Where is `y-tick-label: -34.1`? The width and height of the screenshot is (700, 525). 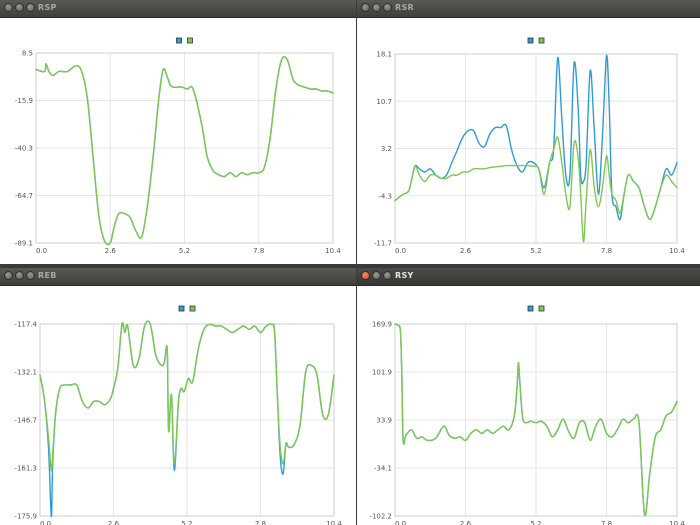
y-tick-label: -34.1 is located at coordinates (383, 469).